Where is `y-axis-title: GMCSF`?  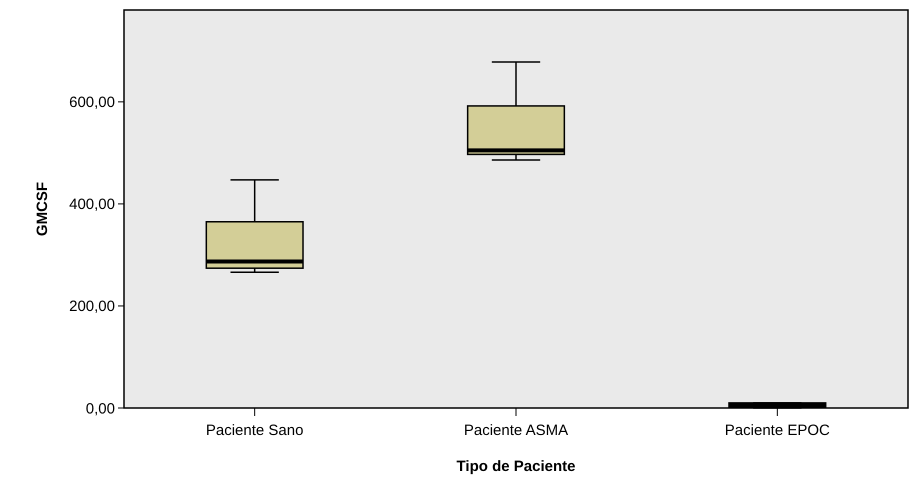 y-axis-title: GMCSF is located at coordinates (42, 209).